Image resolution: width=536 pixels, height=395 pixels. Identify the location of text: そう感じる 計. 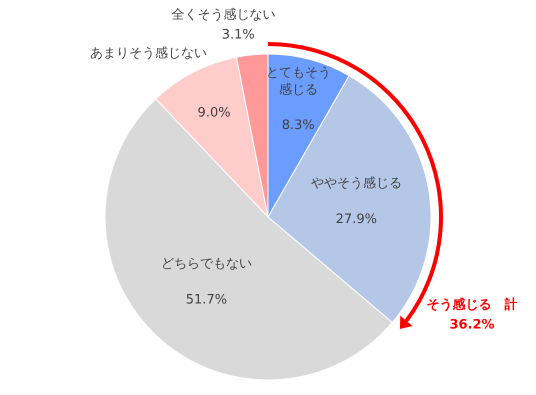
(472, 304).